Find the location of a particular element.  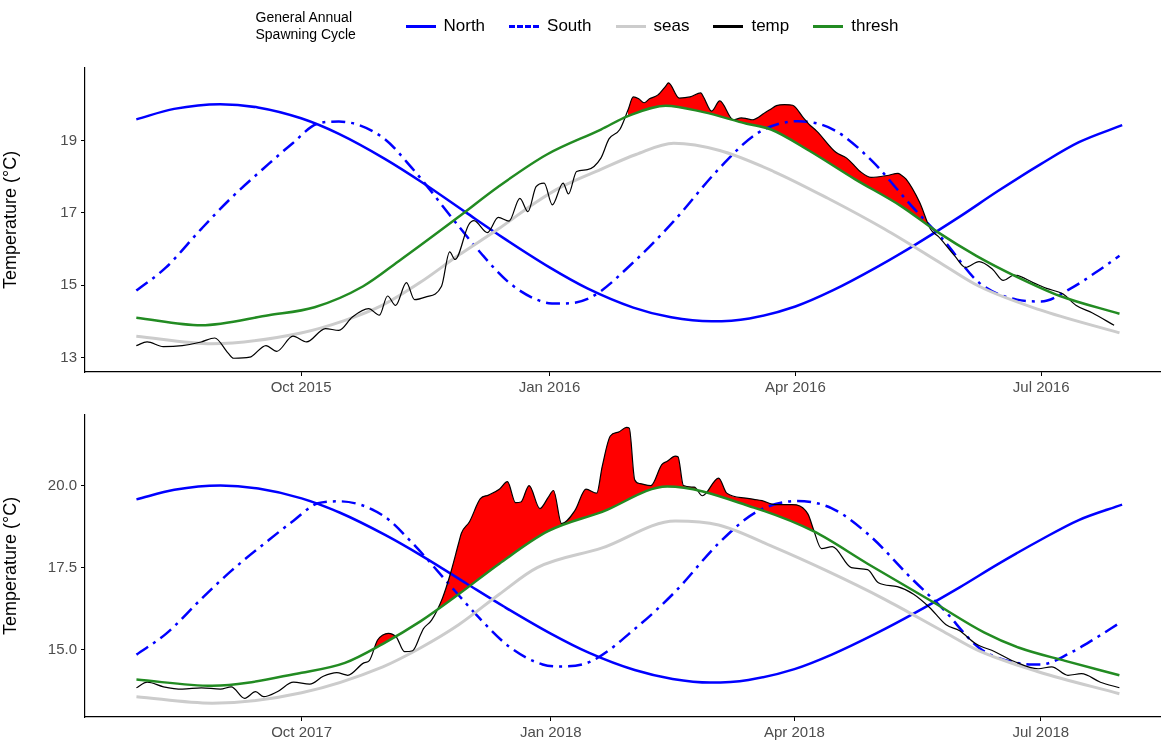

x-tick-label: Jan 2018 is located at coordinates (550, 732).